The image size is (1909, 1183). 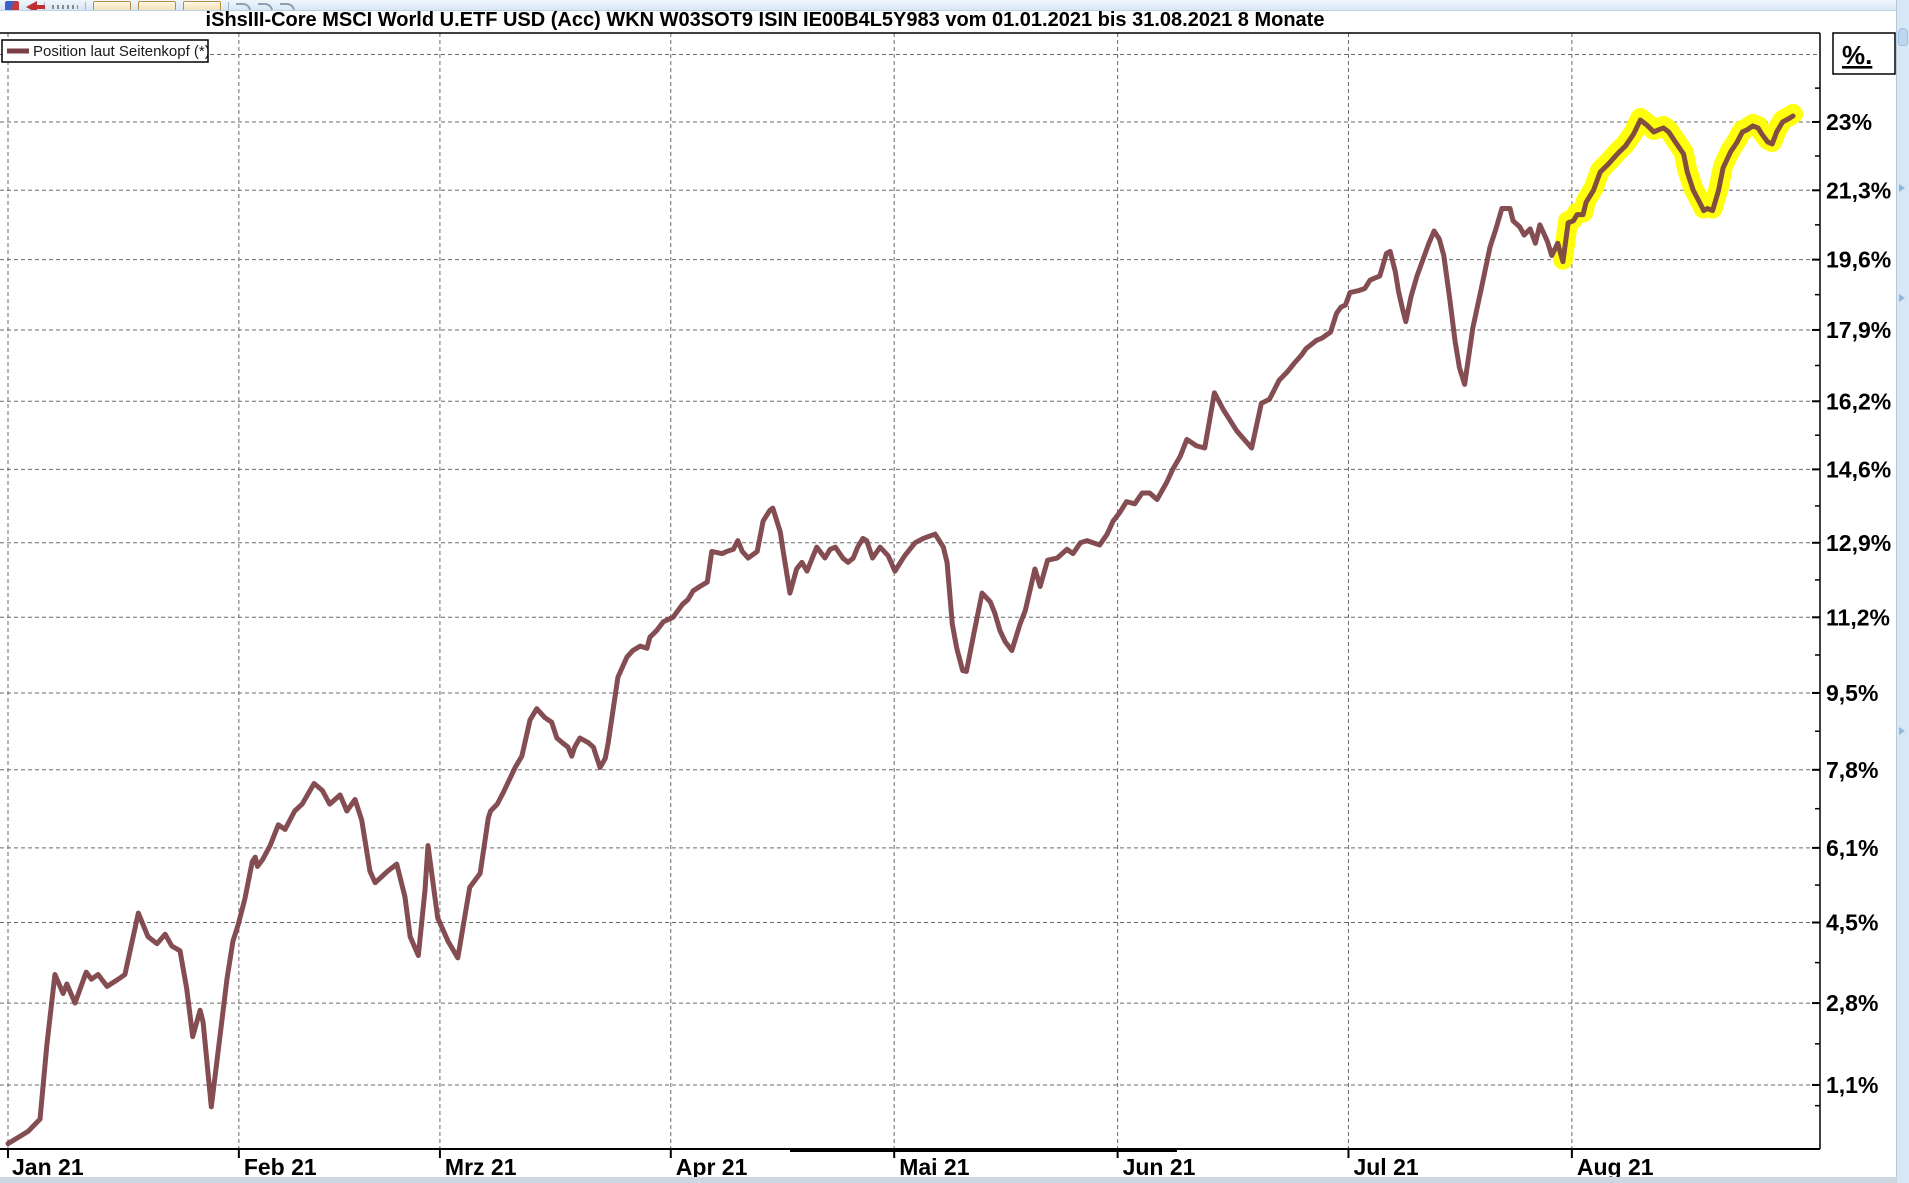 What do you see at coordinates (65, 7) in the screenshot?
I see `dots-icon` at bounding box center [65, 7].